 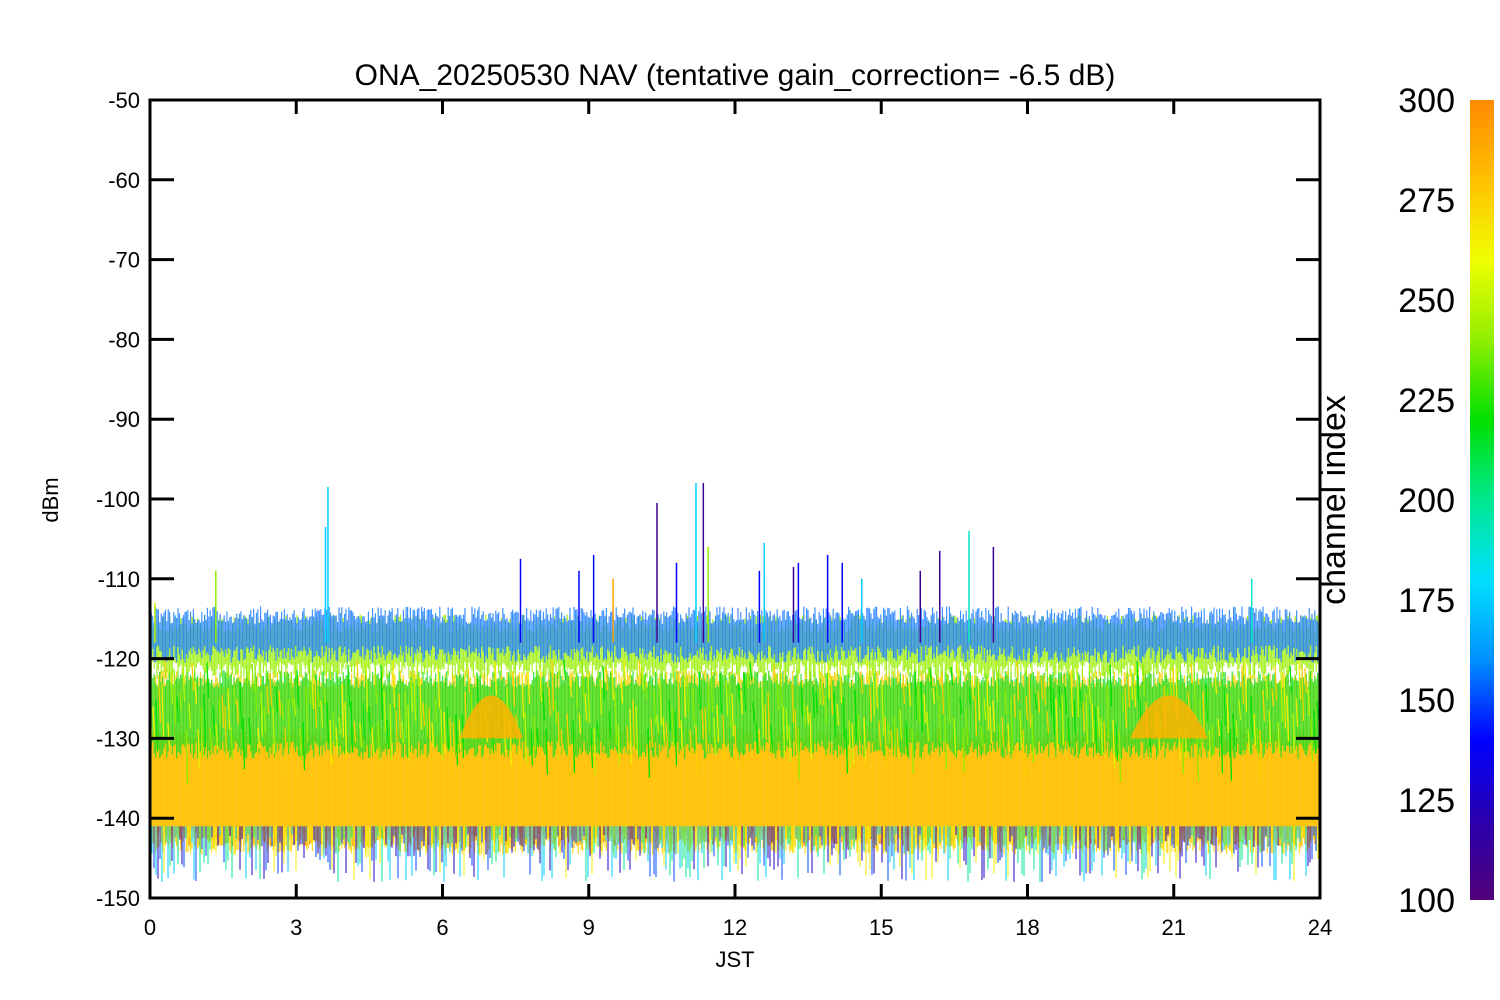 What do you see at coordinates (1320, 927) in the screenshot?
I see `x-tick-label: 24` at bounding box center [1320, 927].